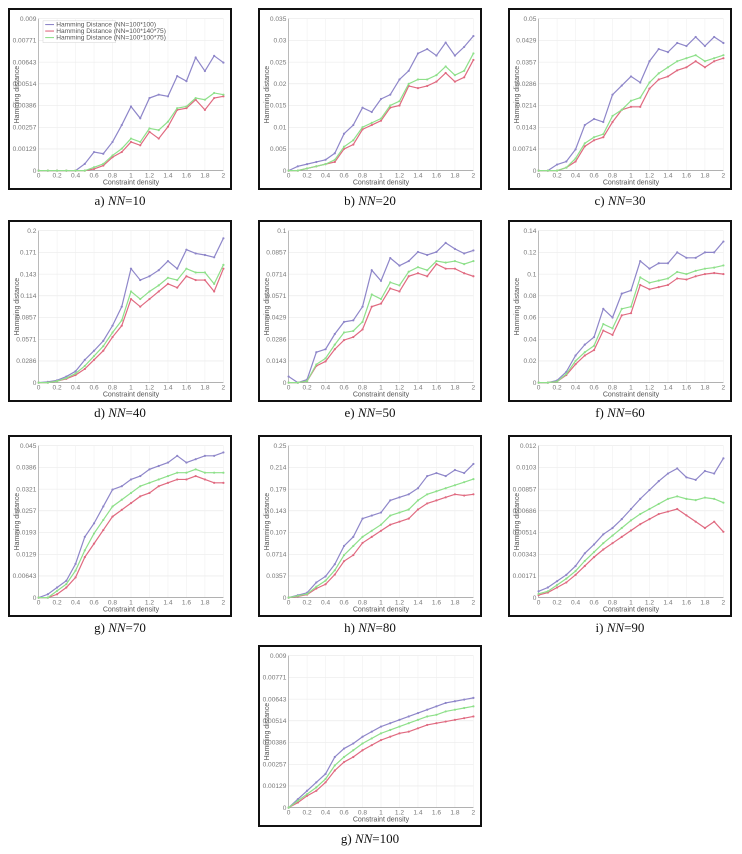 This screenshot has width=742, height=854. What do you see at coordinates (26, 554) in the screenshot?
I see `y-tick-label: 0.0129` at bounding box center [26, 554].